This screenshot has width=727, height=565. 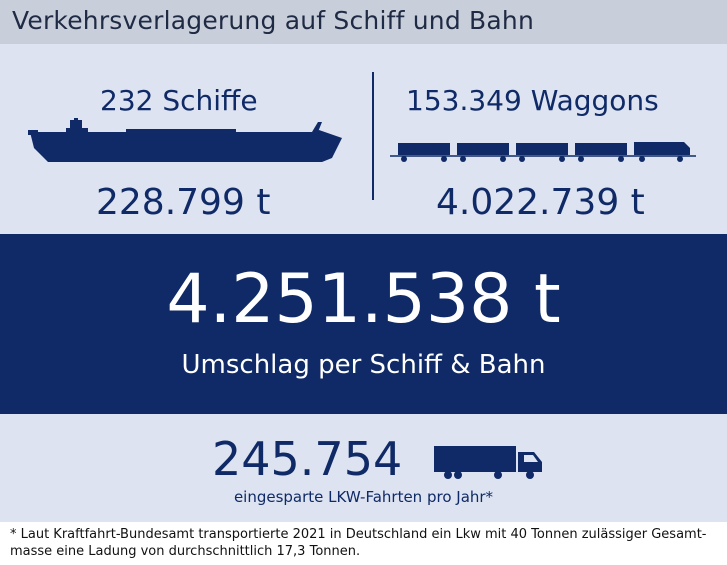 I want to click on total-label: Umschlag per Schiff & Bahn, so click(x=363, y=365).